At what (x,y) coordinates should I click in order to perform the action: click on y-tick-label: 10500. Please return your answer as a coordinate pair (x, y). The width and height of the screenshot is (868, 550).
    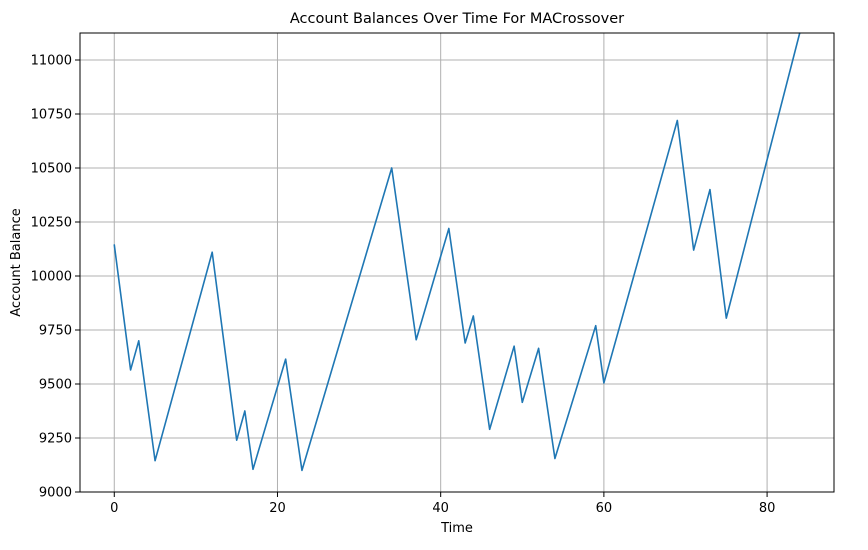
    Looking at the image, I should click on (51, 169).